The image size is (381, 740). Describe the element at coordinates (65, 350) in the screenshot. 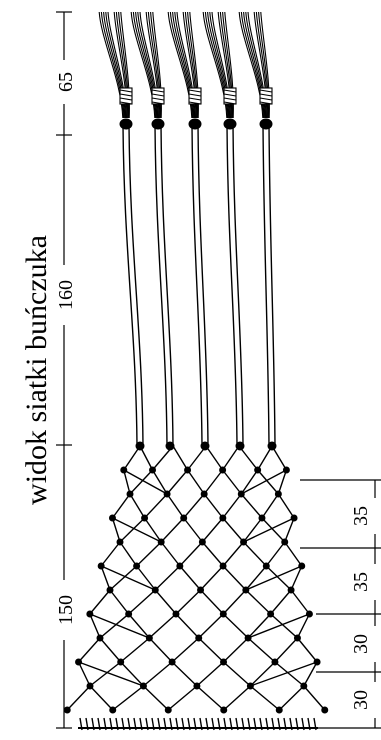

I see `left-labels: 65 160 150` at that location.